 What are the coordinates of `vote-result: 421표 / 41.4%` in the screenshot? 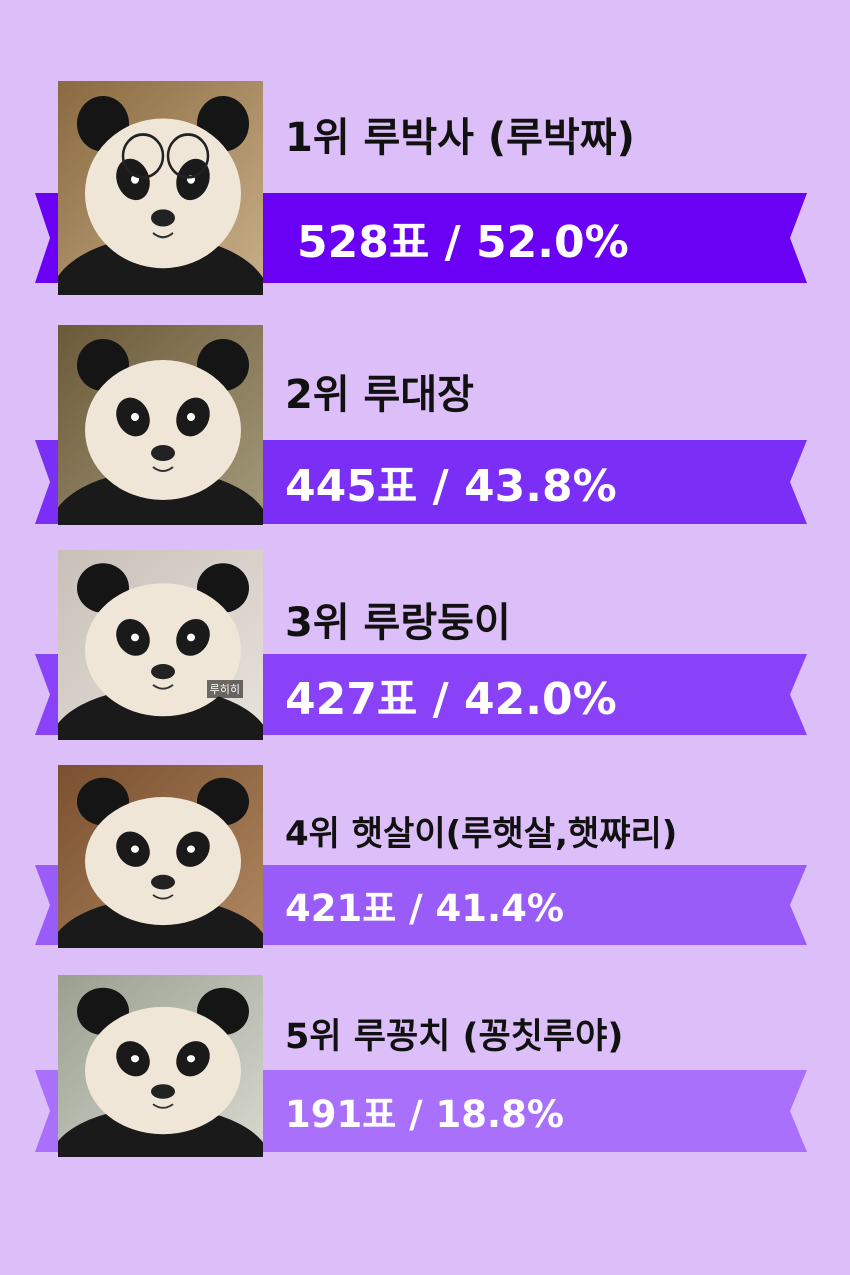 It's located at (424, 908).